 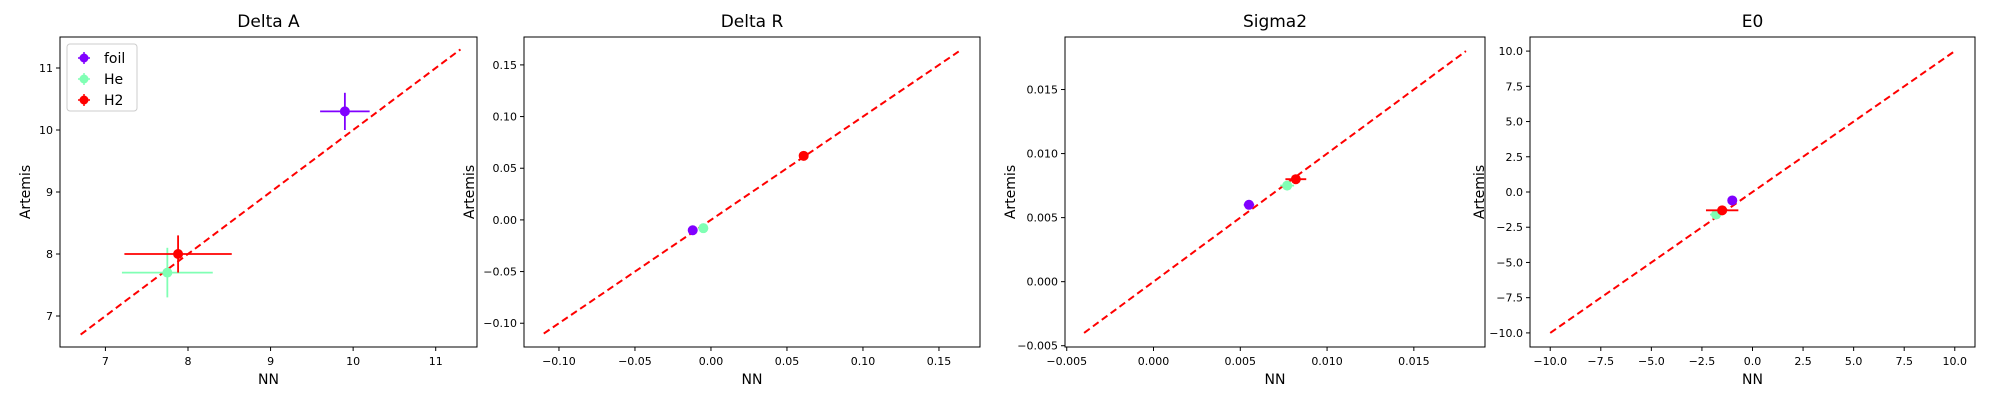 What do you see at coordinates (1043, 282) in the screenshot?
I see `y-tick-label: 0.000` at bounding box center [1043, 282].